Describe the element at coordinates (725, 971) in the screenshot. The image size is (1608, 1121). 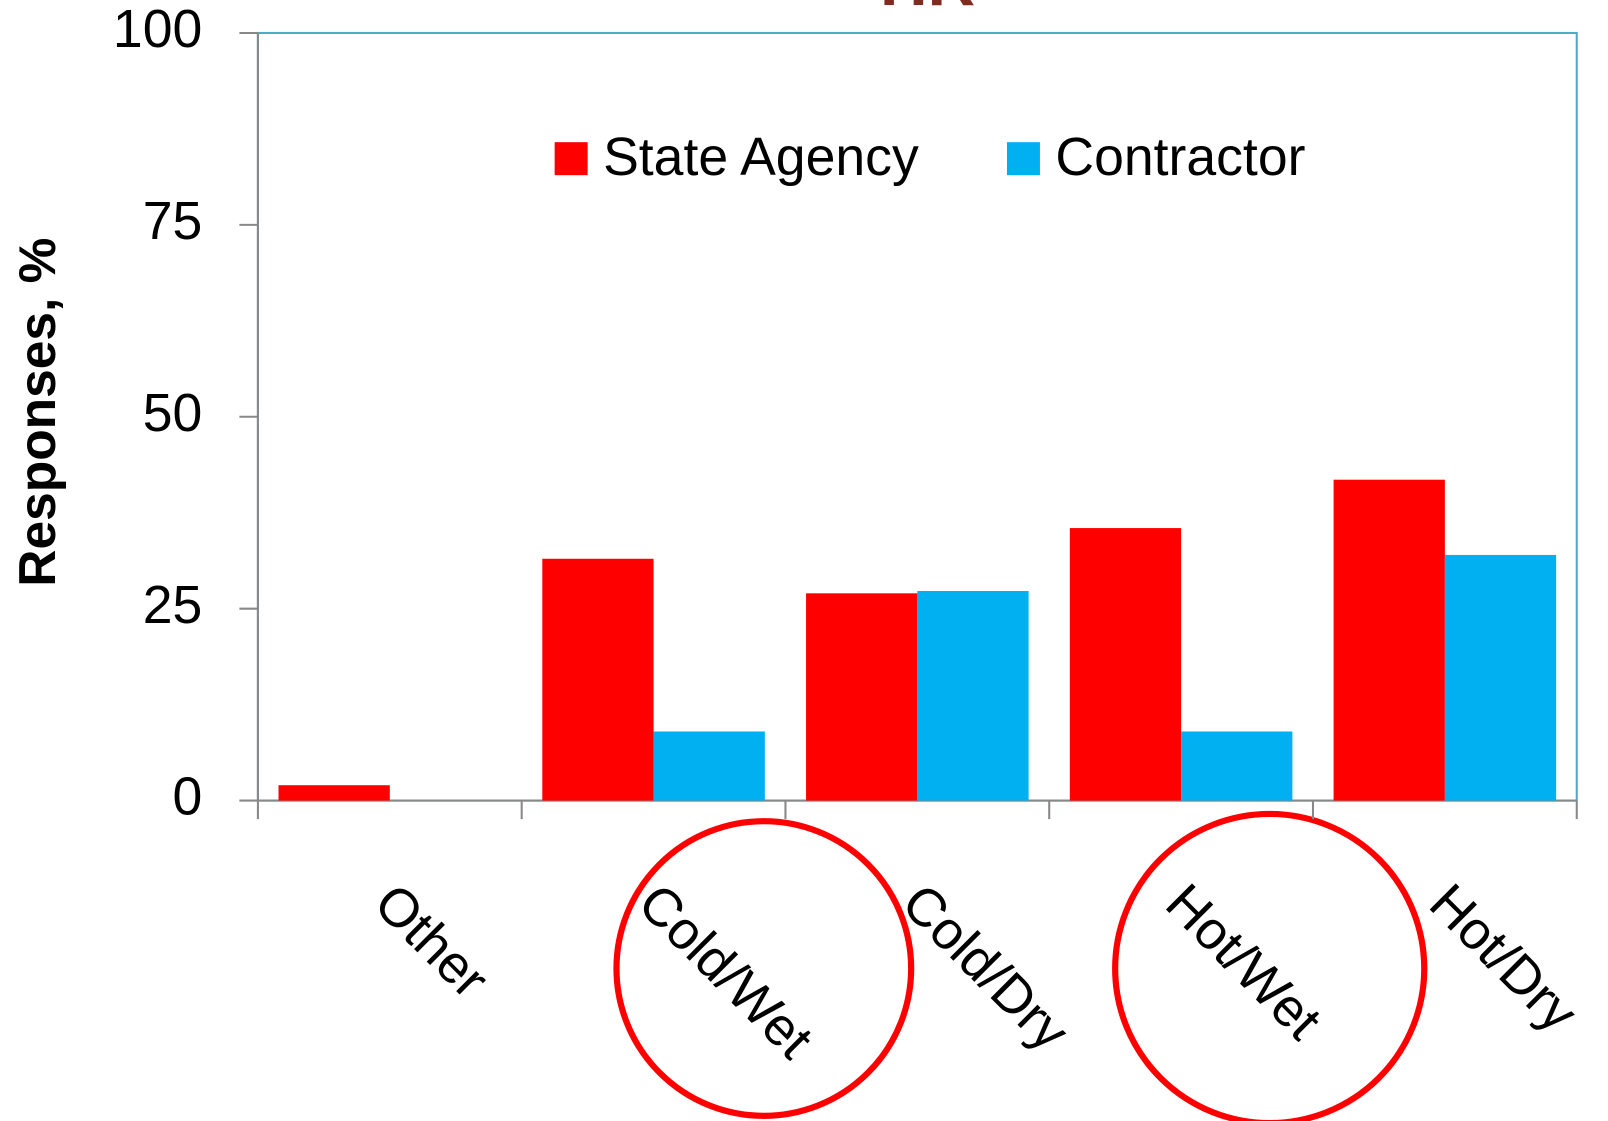
I see `x-tick-label: Cold/Wet` at that location.